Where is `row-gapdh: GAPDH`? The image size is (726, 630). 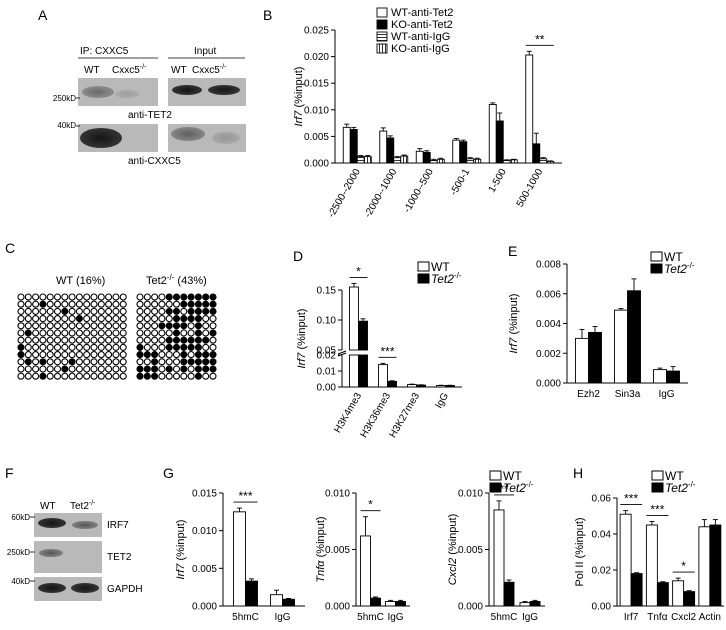 row-gapdh: GAPDH is located at coordinates (125, 589).